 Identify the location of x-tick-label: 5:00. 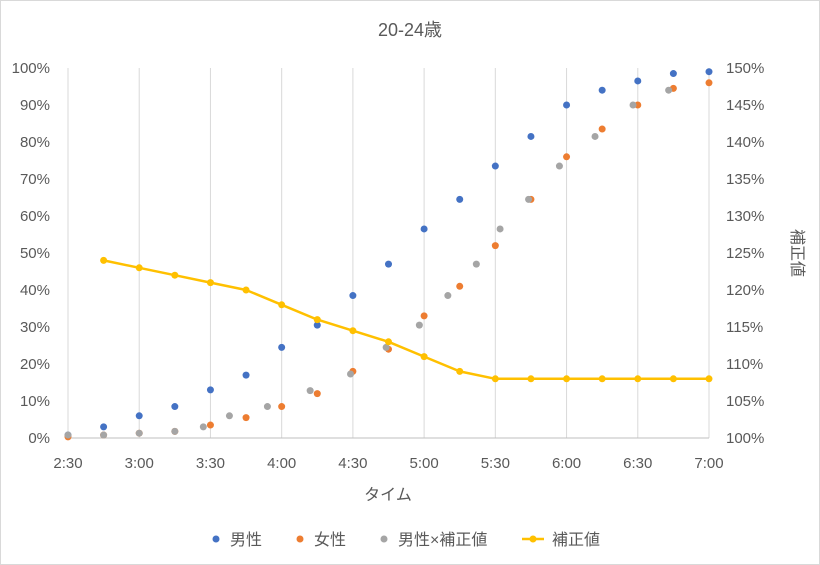
(424, 463).